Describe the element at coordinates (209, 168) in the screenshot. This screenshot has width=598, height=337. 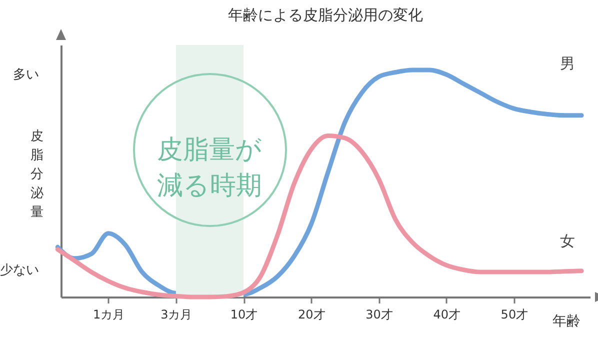
I see `band-label: 皮脂量が減る時期` at that location.